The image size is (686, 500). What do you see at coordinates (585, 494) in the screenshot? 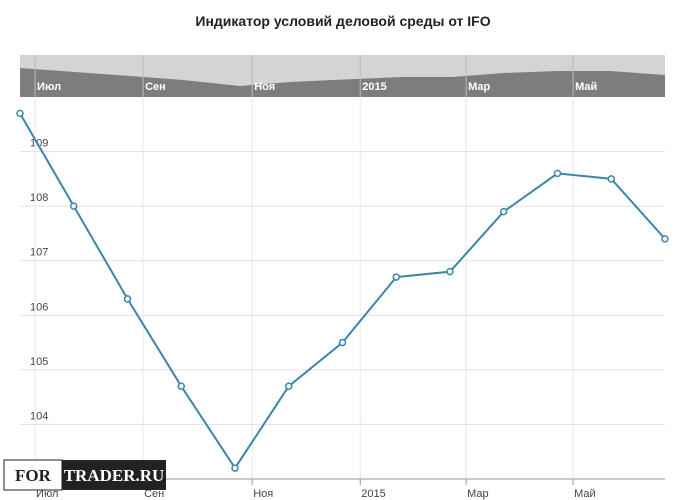
I see `x-tick-label: Май` at bounding box center [585, 494].